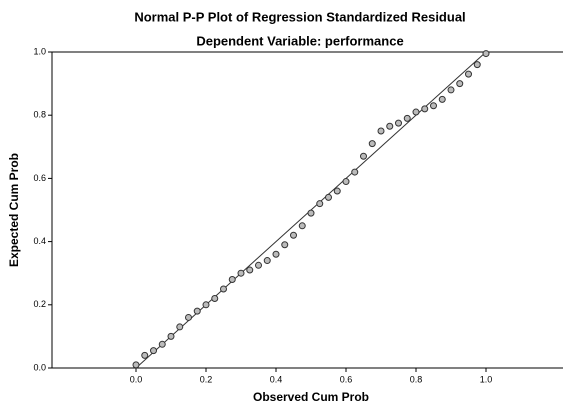  What do you see at coordinates (416, 379) in the screenshot?
I see `x-tick-label: 0.8` at bounding box center [416, 379].